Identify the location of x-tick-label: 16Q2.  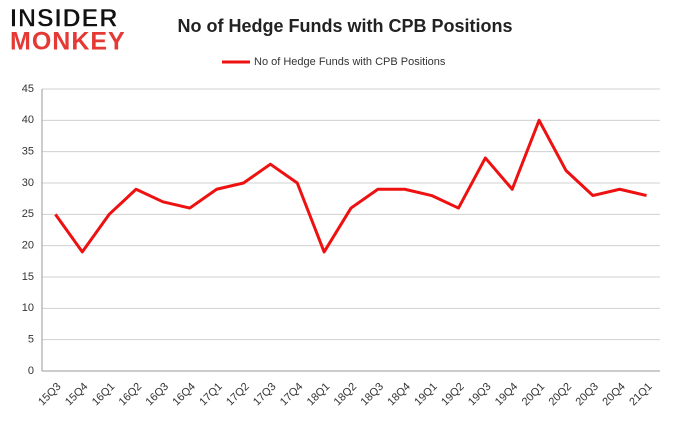
(131, 395).